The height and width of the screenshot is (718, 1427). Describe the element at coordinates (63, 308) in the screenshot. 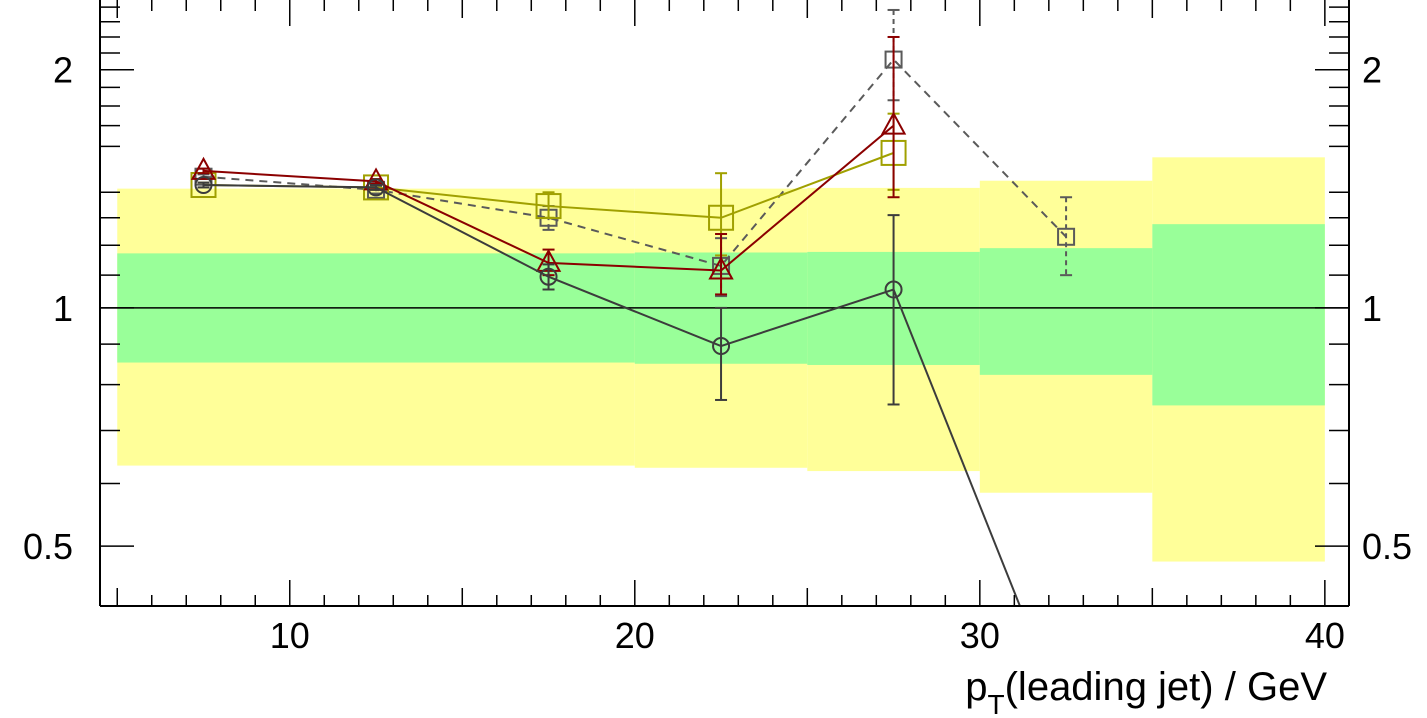

I see `y-tick-label-left: 1` at that location.